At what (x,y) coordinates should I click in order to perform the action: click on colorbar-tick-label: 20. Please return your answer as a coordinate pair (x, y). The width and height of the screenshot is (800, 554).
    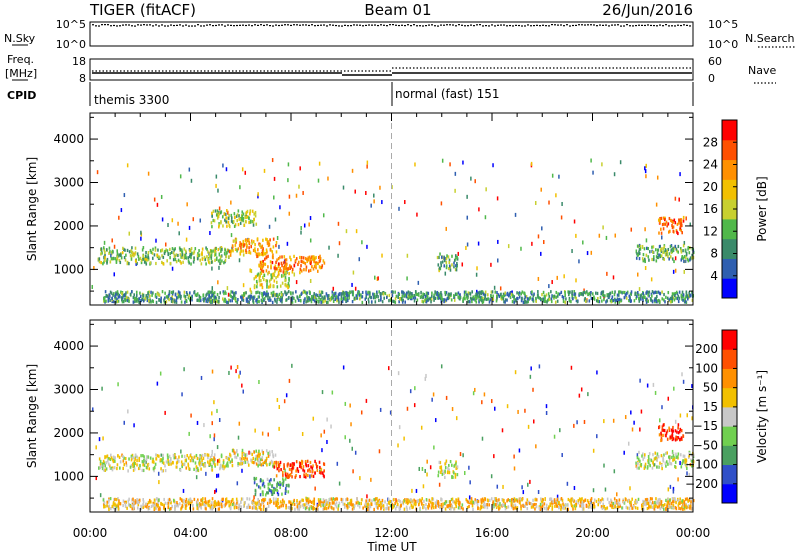
    Looking at the image, I should click on (710, 187).